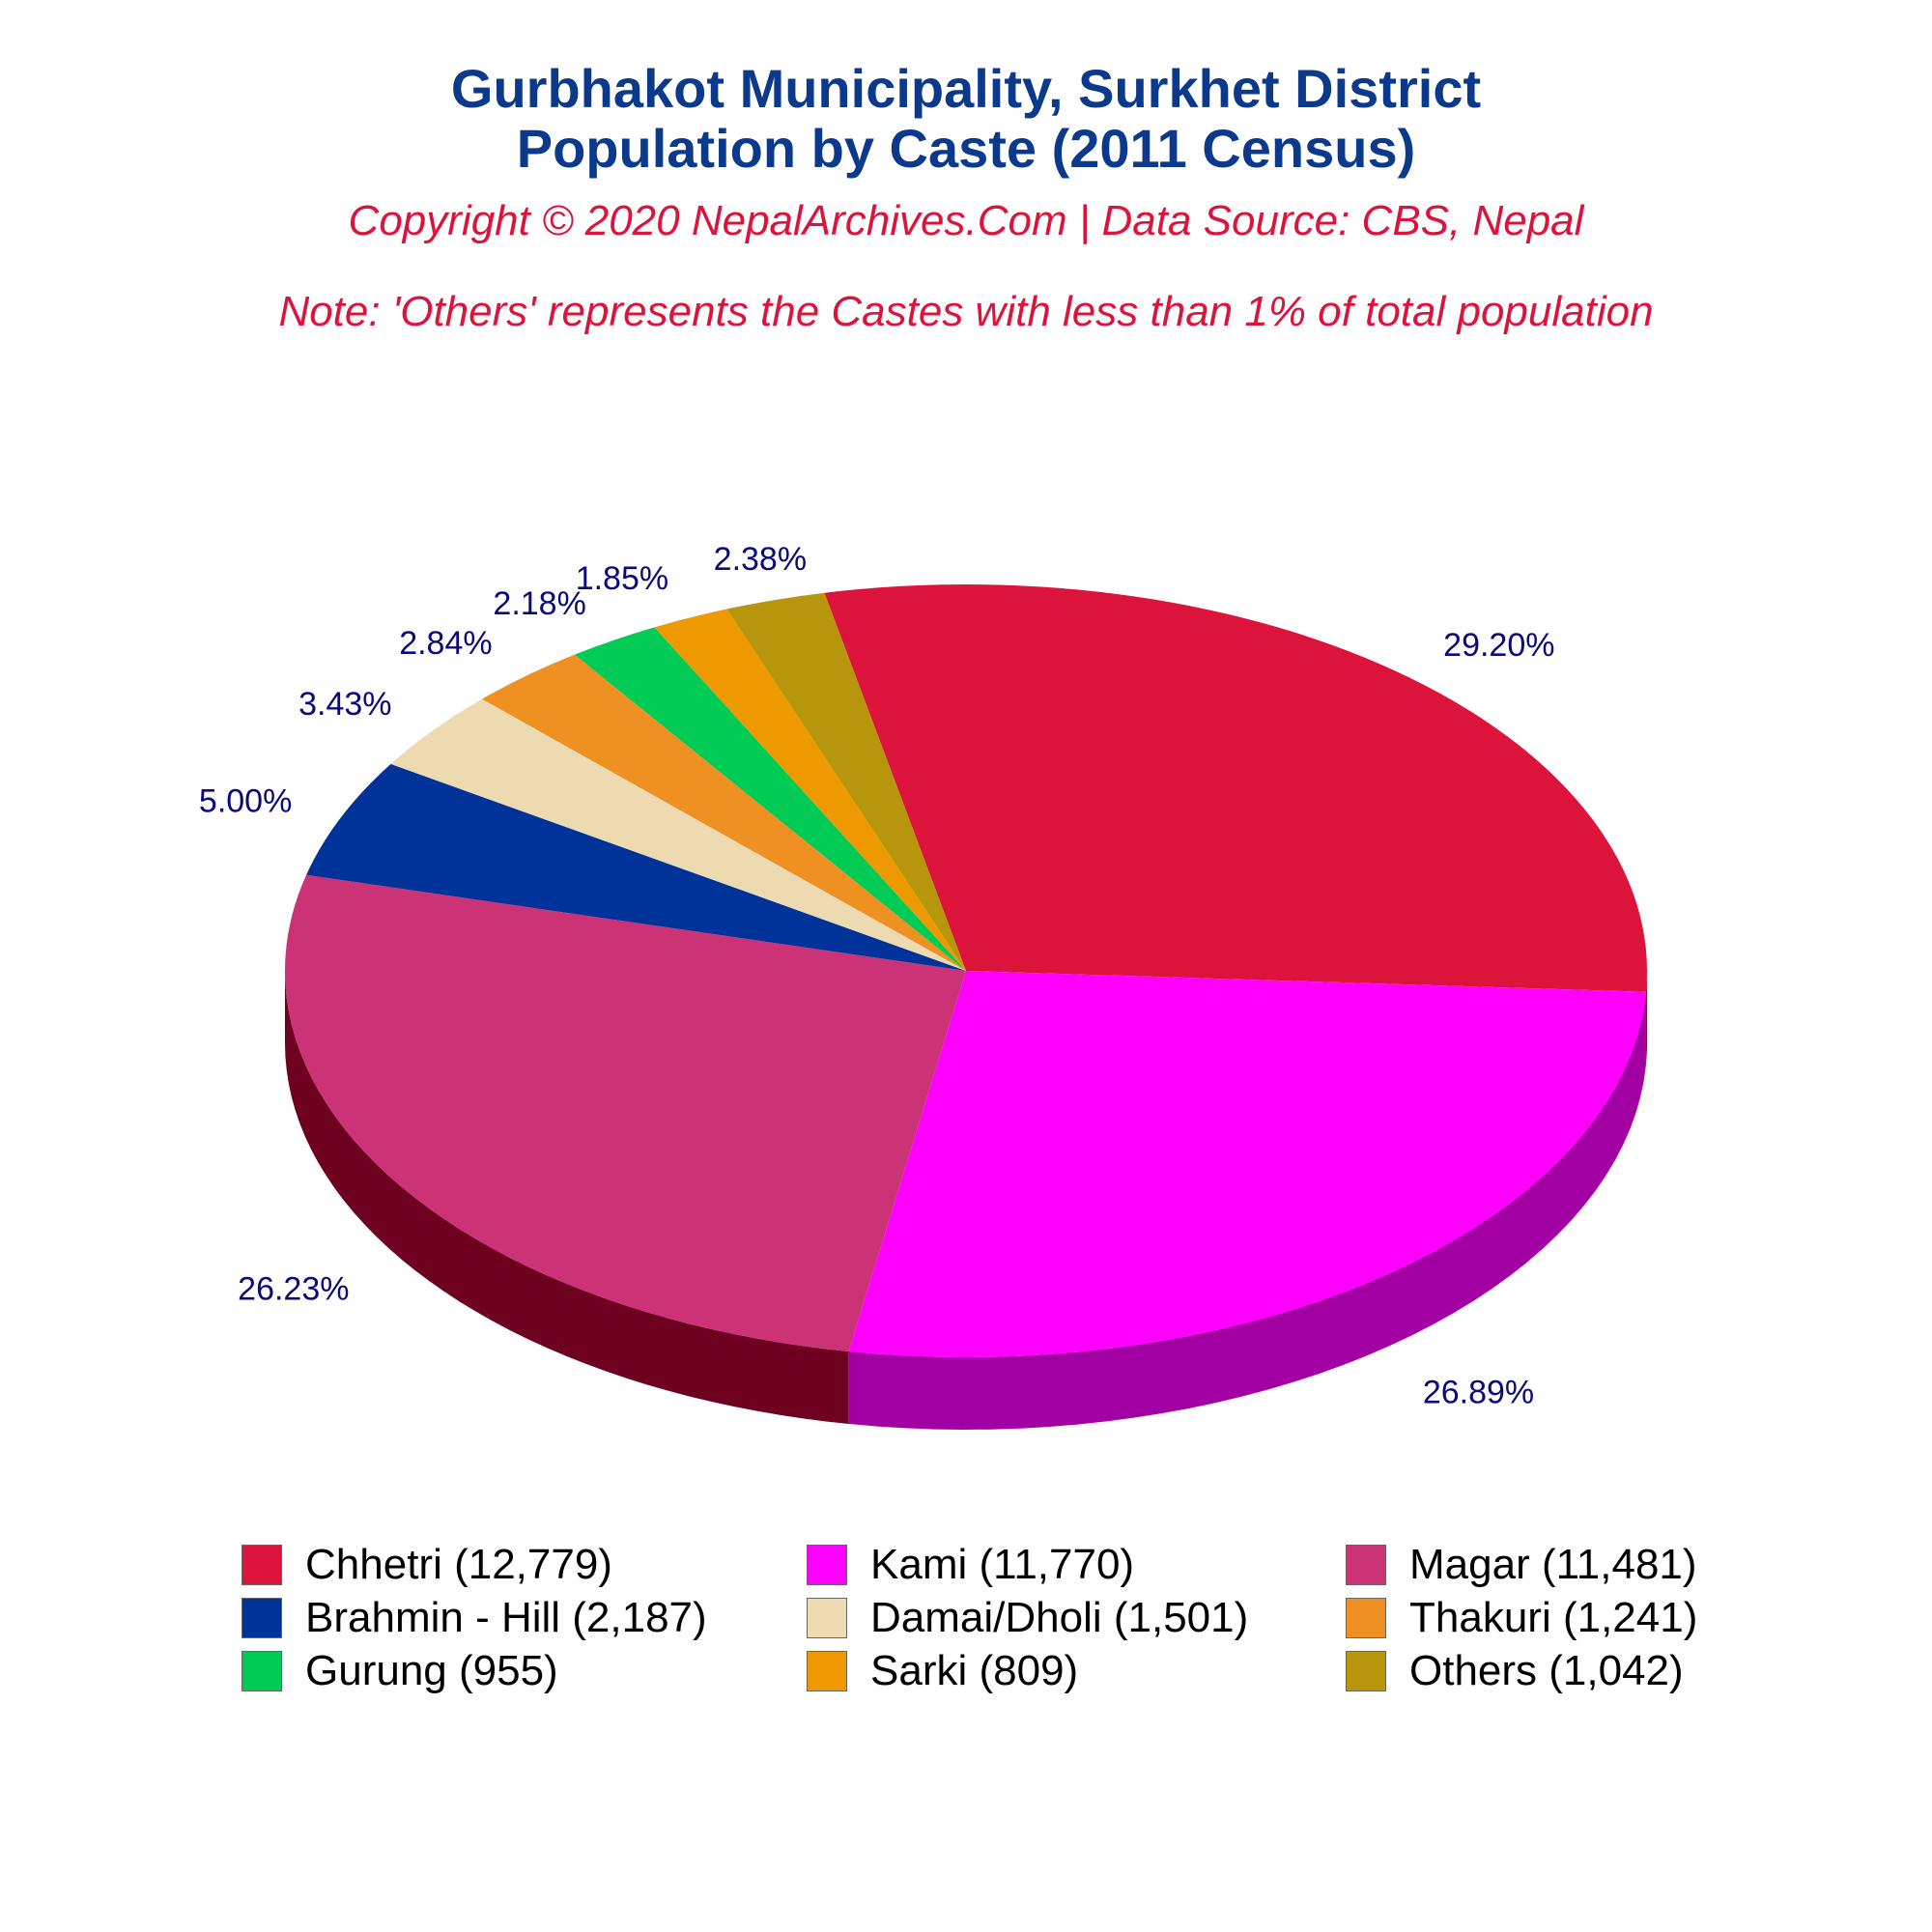 The image size is (1932, 1932). I want to click on legend-item-gurung: Gurung (955), so click(400, 1671).